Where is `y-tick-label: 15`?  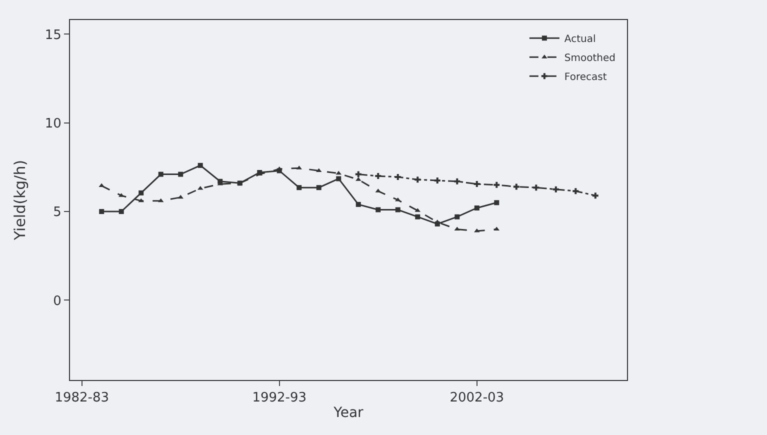
y-tick-label: 15 is located at coordinates (53, 35).